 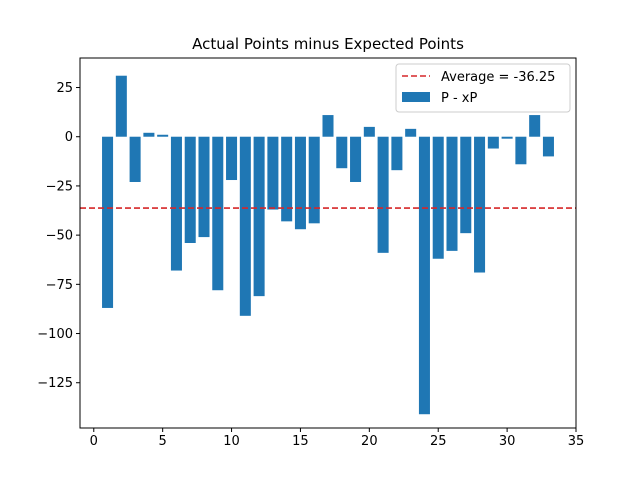 I want to click on y-tick-label: −75, so click(x=59, y=285).